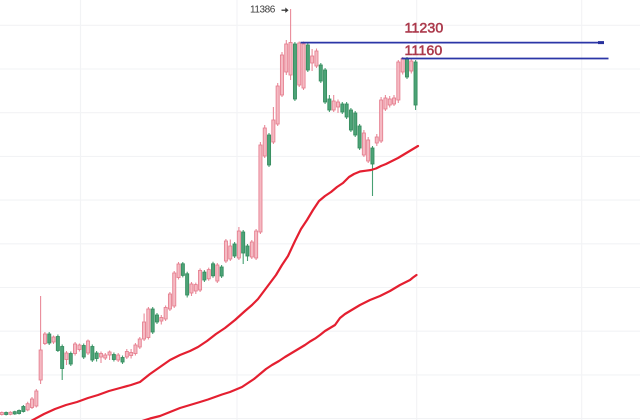  What do you see at coordinates (424, 29) in the screenshot?
I see `svg-text: 11230` at bounding box center [424, 29].